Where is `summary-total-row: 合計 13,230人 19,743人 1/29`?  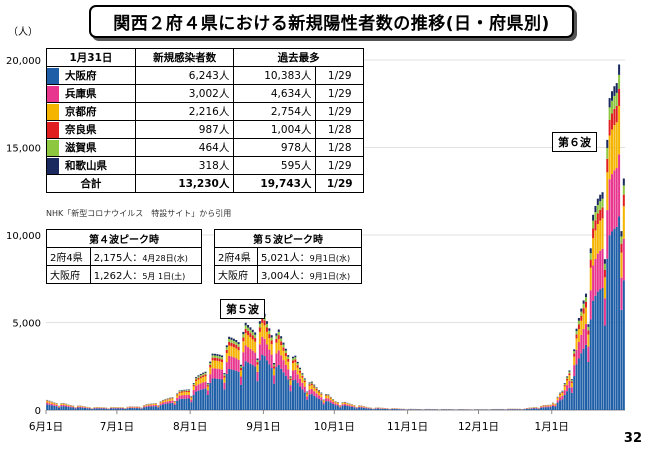 summary-total-row: 合計 13,230人 19,743人 1/29 is located at coordinates (205, 183).